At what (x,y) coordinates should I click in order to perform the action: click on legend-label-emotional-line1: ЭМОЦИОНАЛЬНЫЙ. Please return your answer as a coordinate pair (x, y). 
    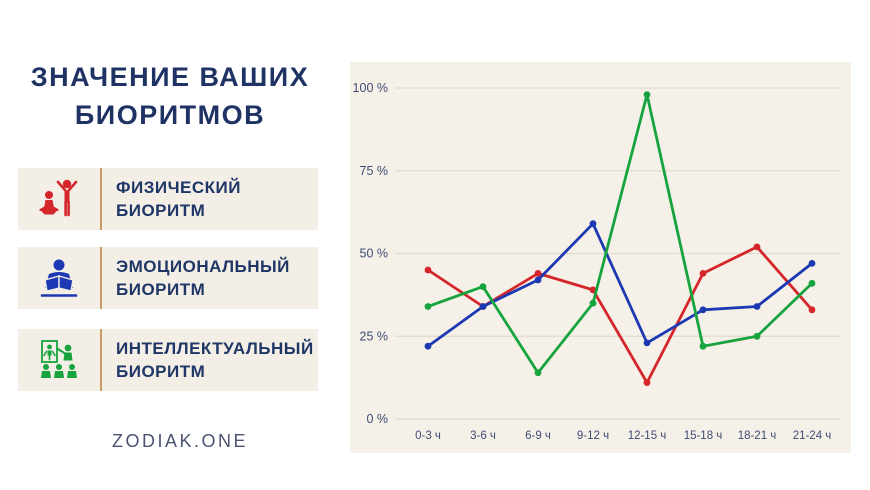
    Looking at the image, I should click on (203, 266).